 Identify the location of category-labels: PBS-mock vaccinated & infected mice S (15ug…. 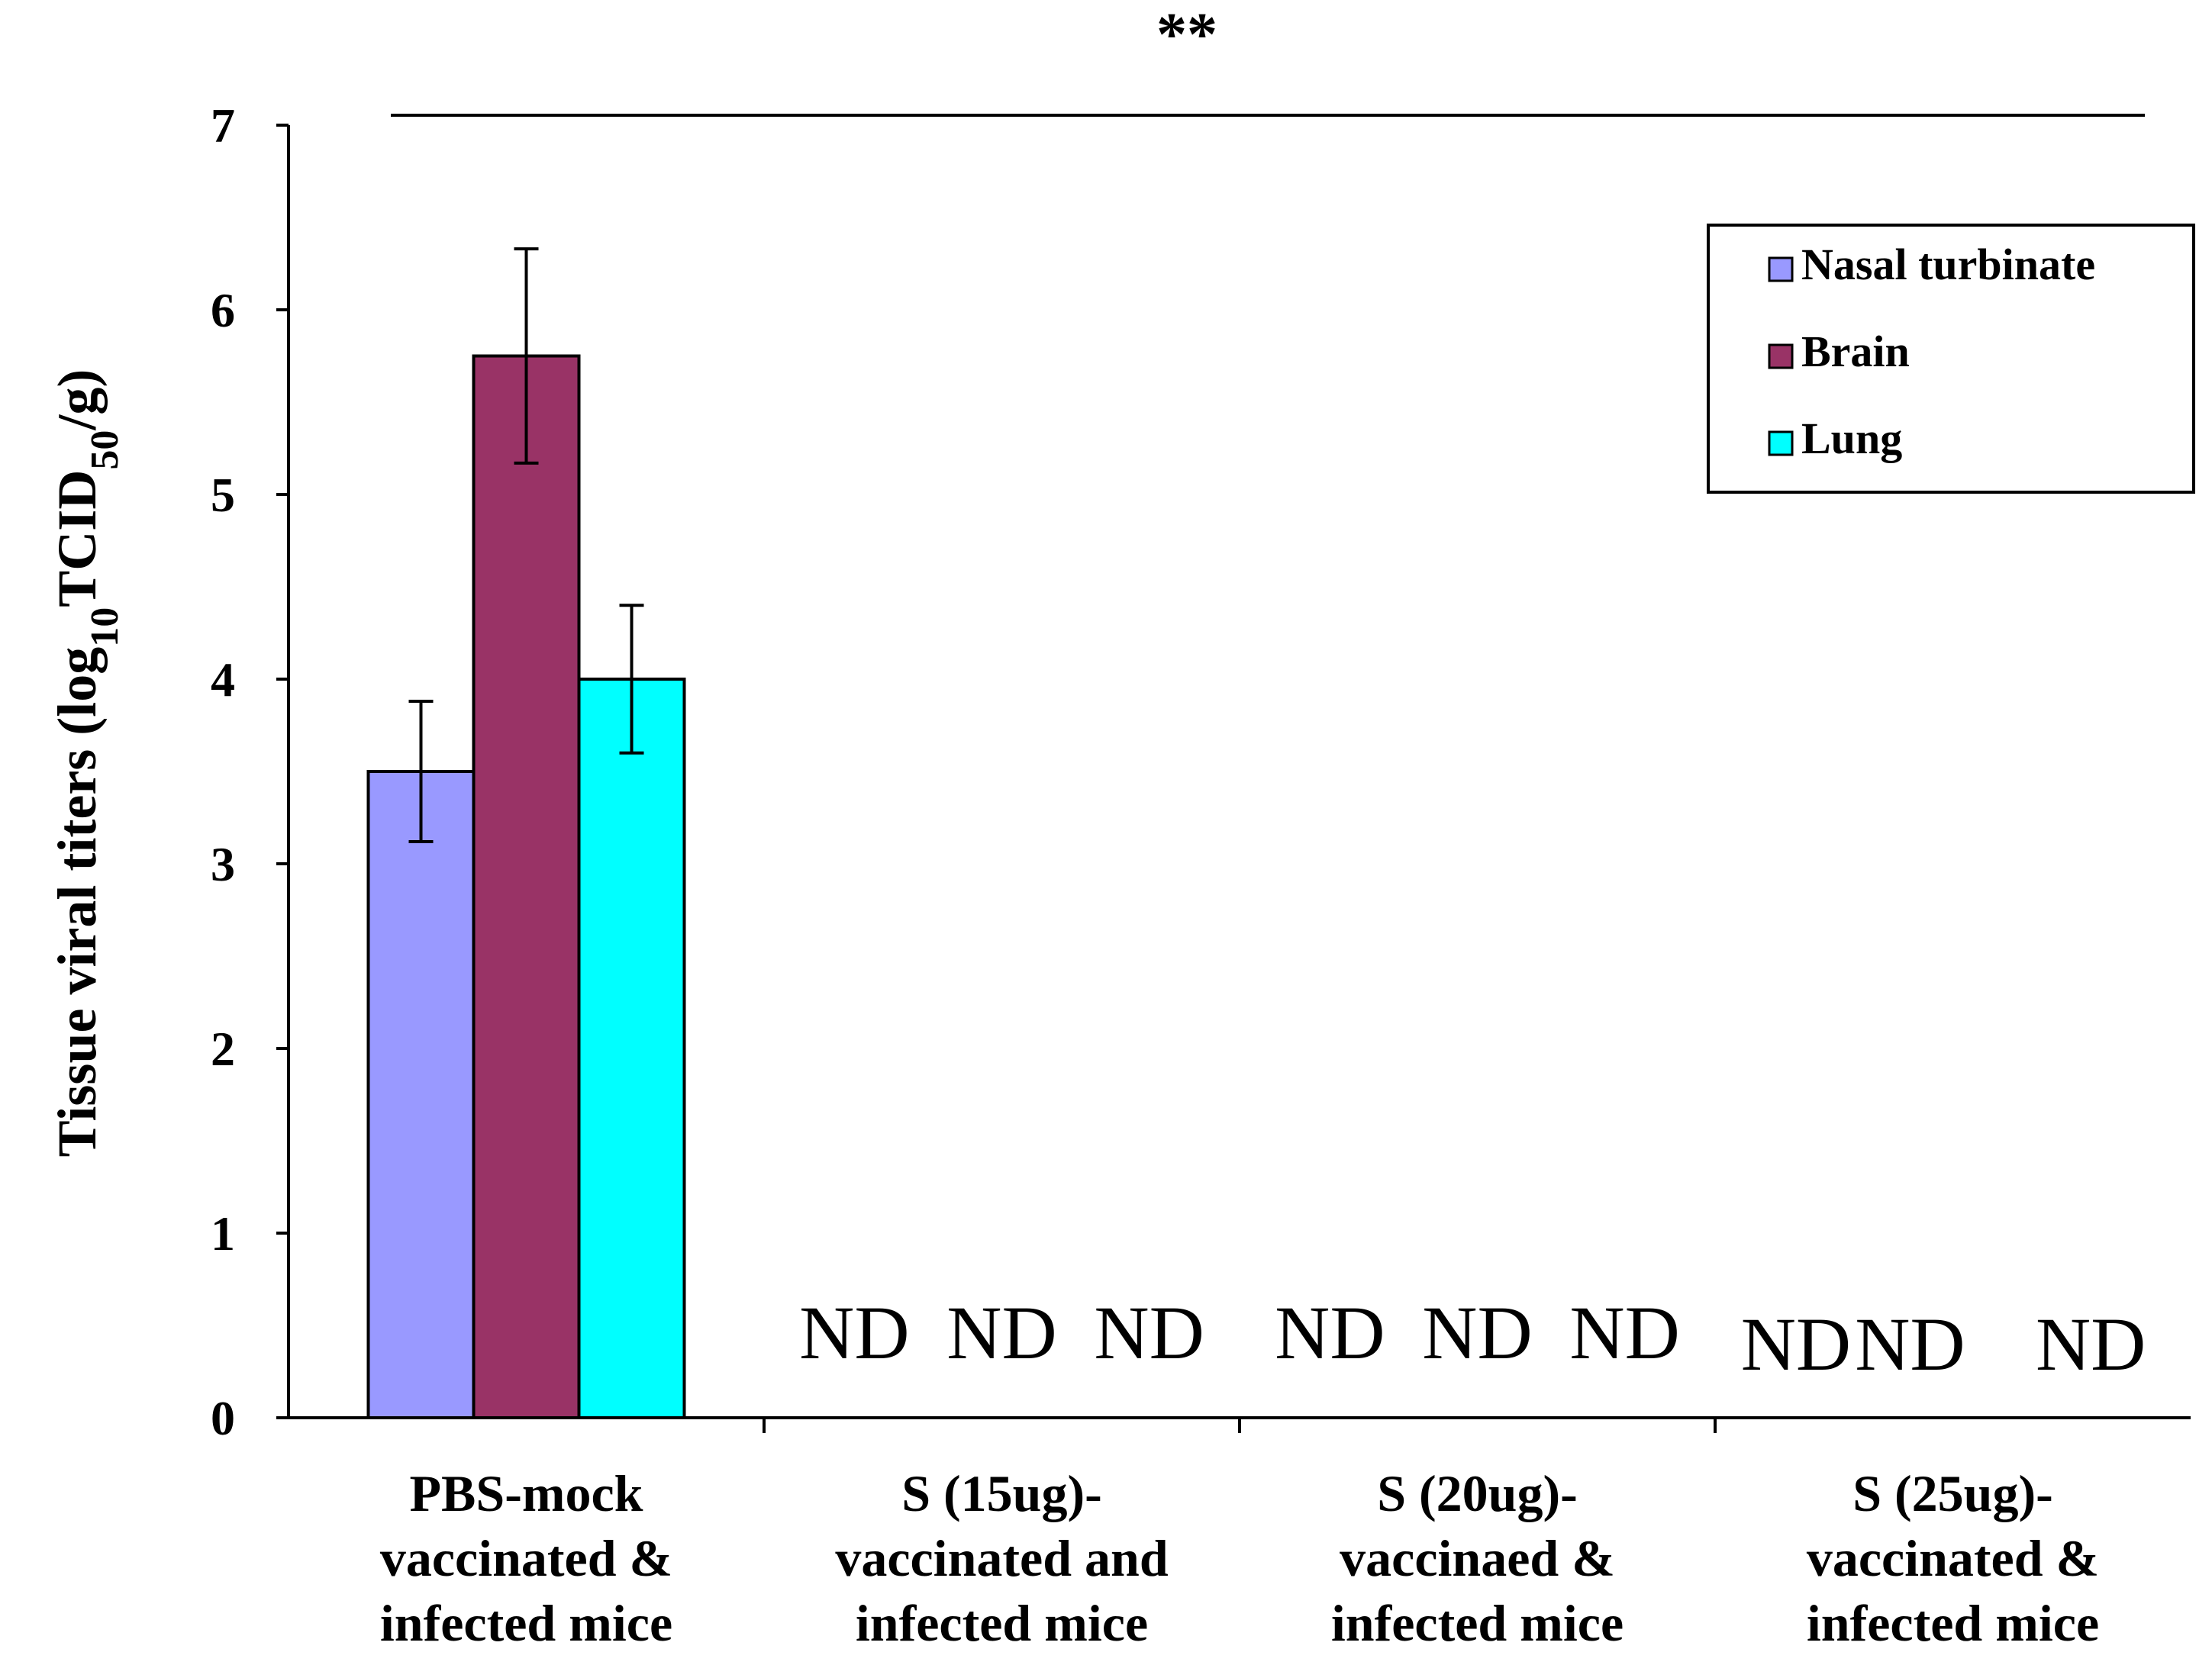
(1239, 1558).